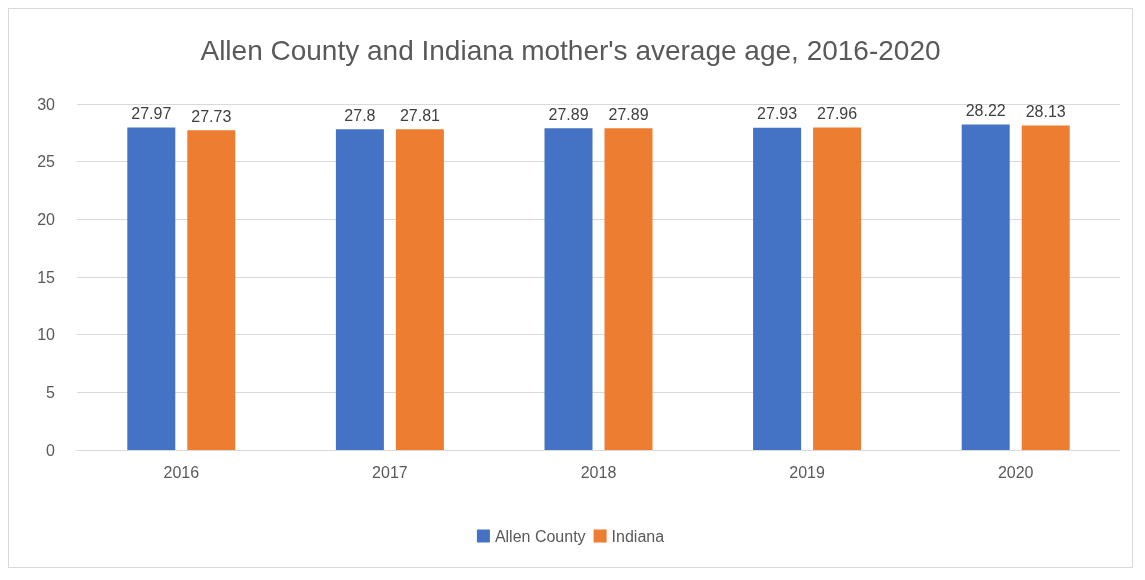 This screenshot has height=580, width=1145. I want to click on y-tick-label: 0, so click(51, 450).